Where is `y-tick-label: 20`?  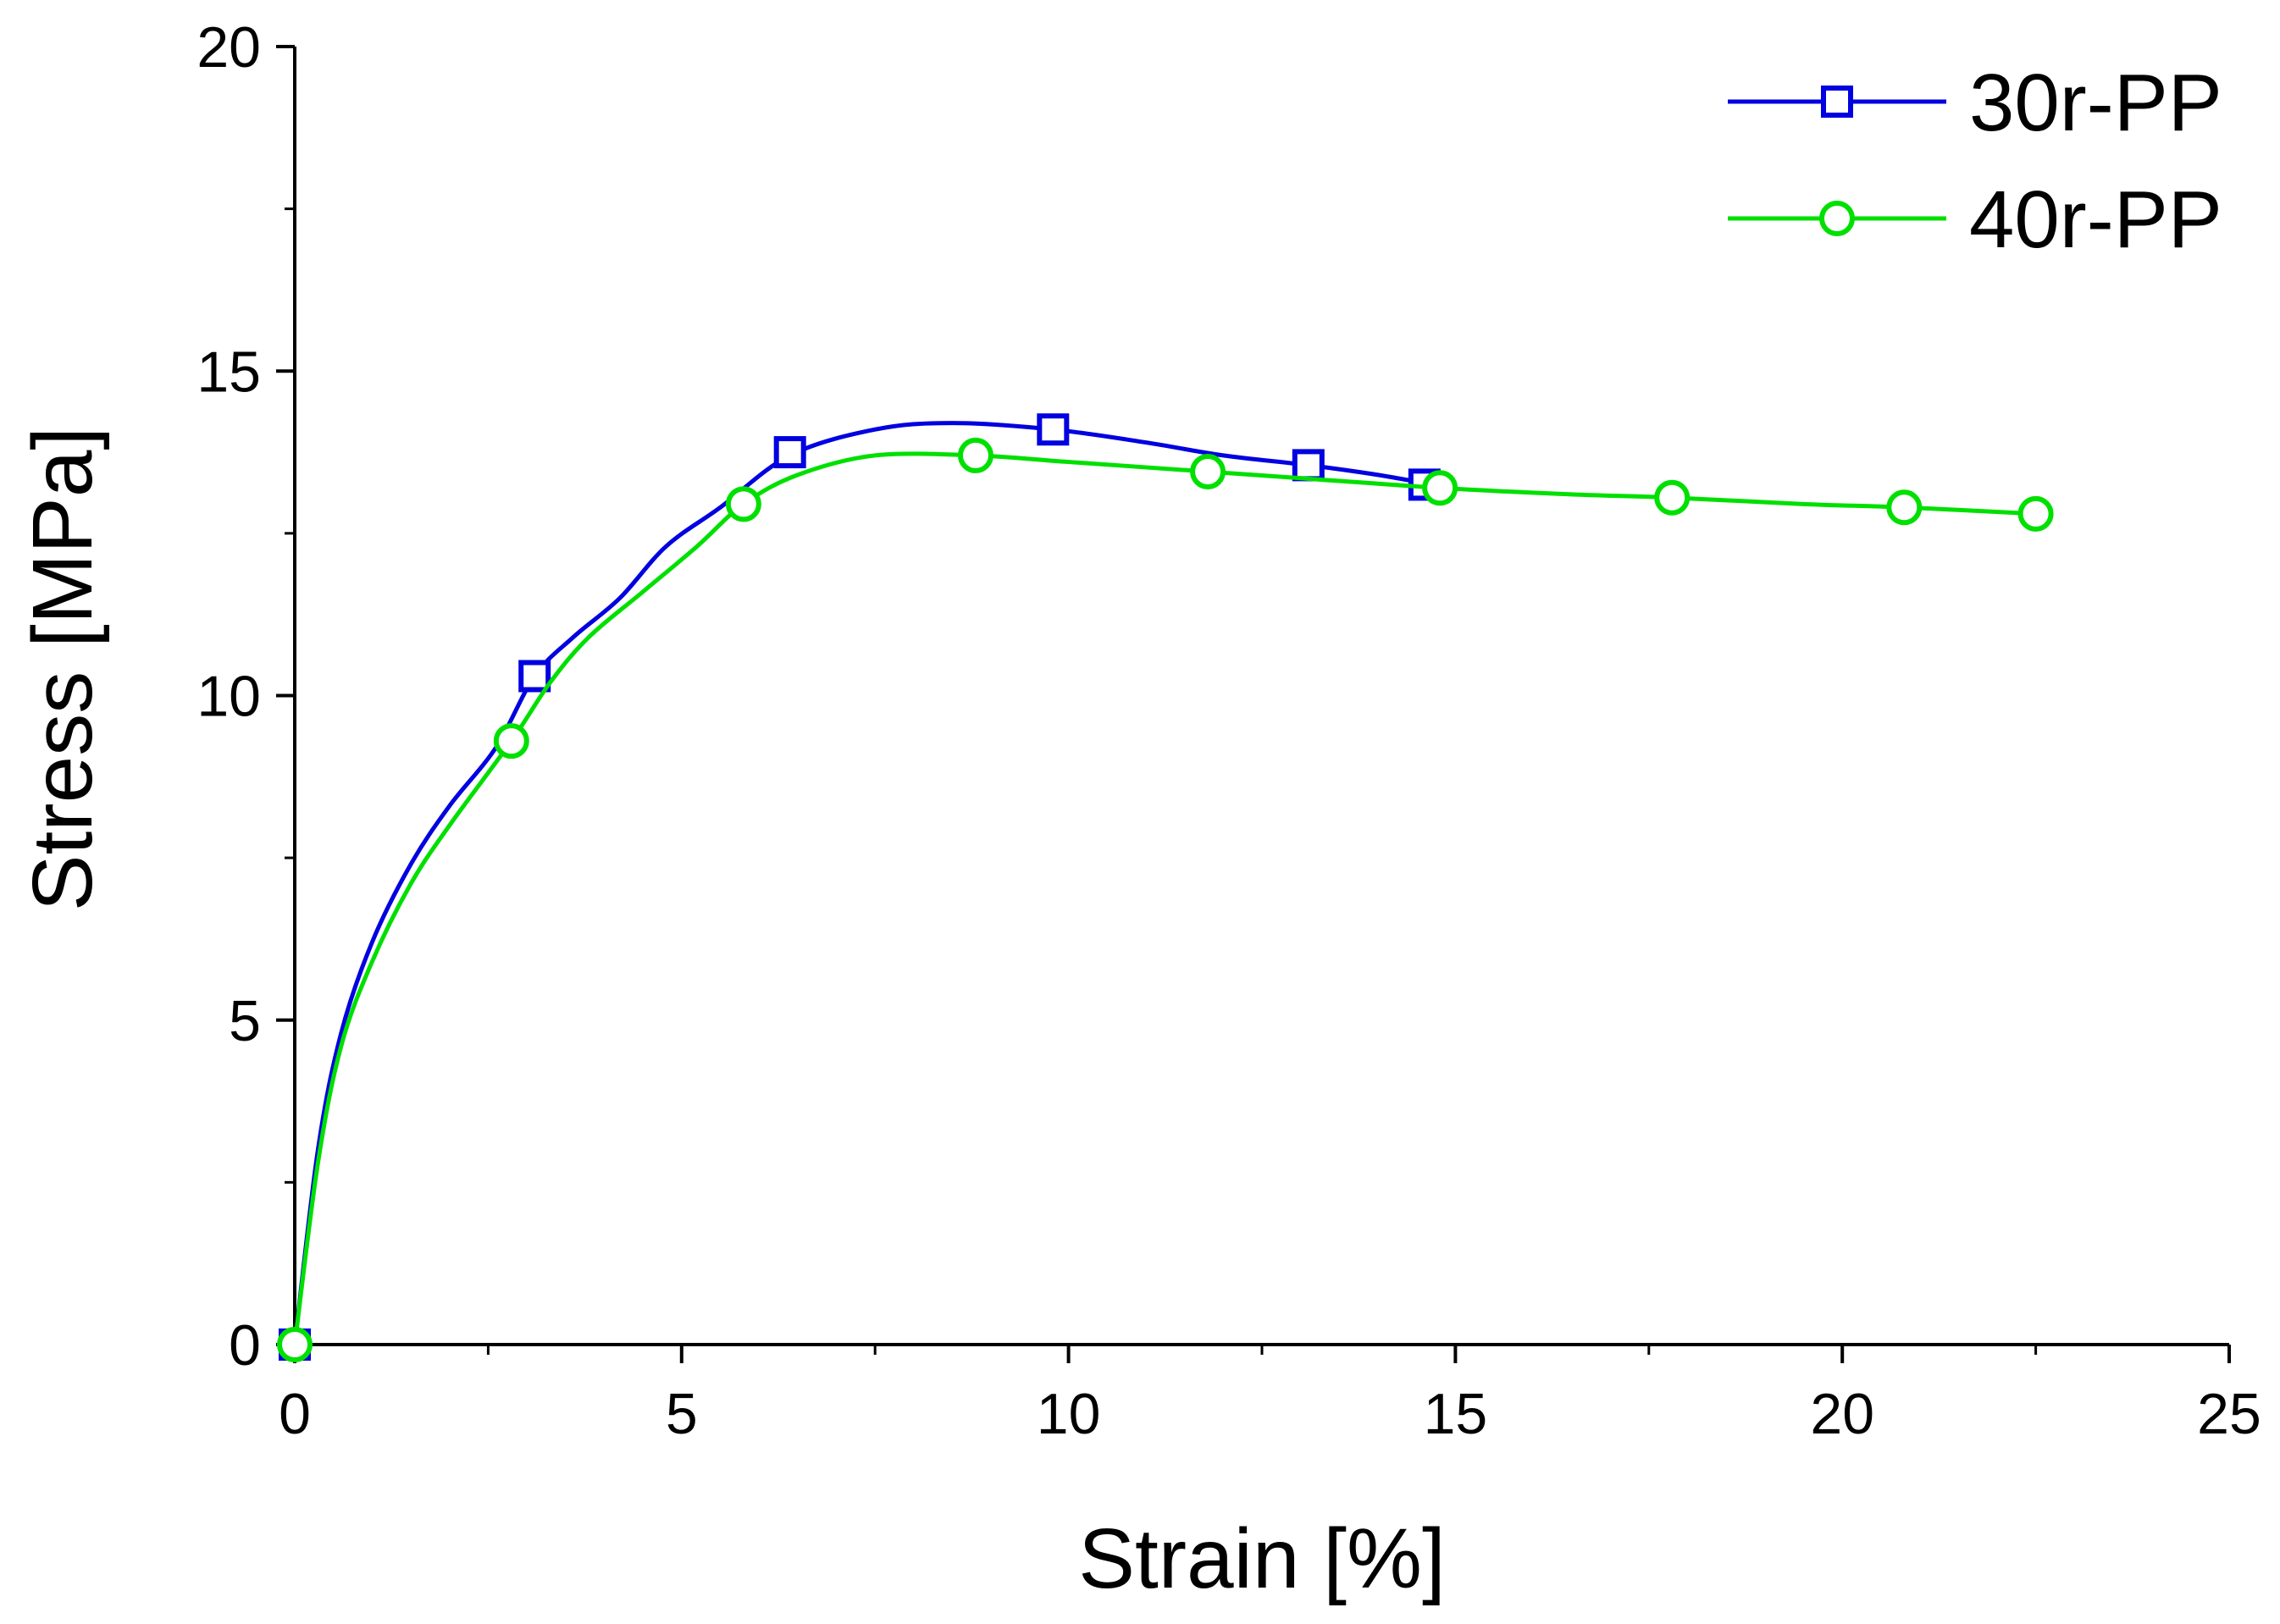 y-tick-label: 20 is located at coordinates (228, 47).